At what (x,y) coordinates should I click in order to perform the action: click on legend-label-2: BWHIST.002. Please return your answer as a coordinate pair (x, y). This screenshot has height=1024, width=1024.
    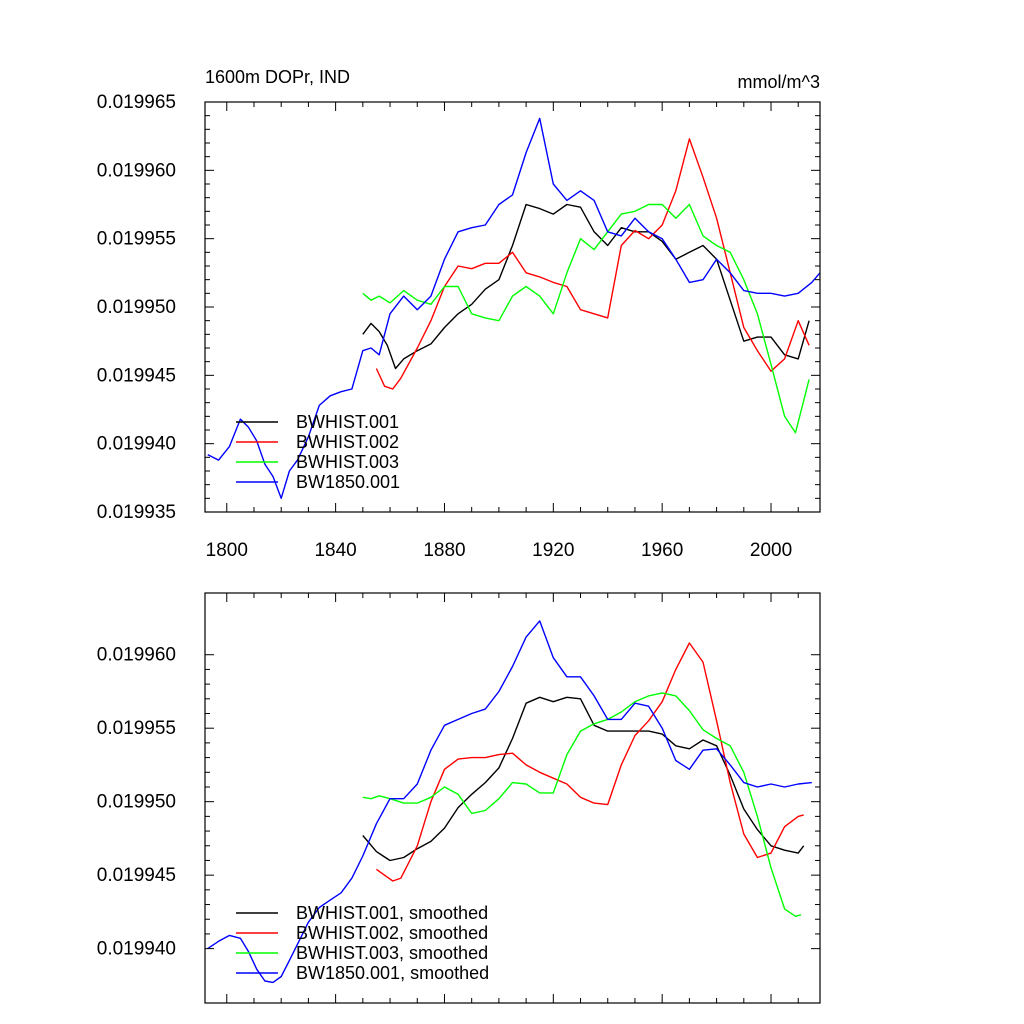
    Looking at the image, I should click on (347, 442).